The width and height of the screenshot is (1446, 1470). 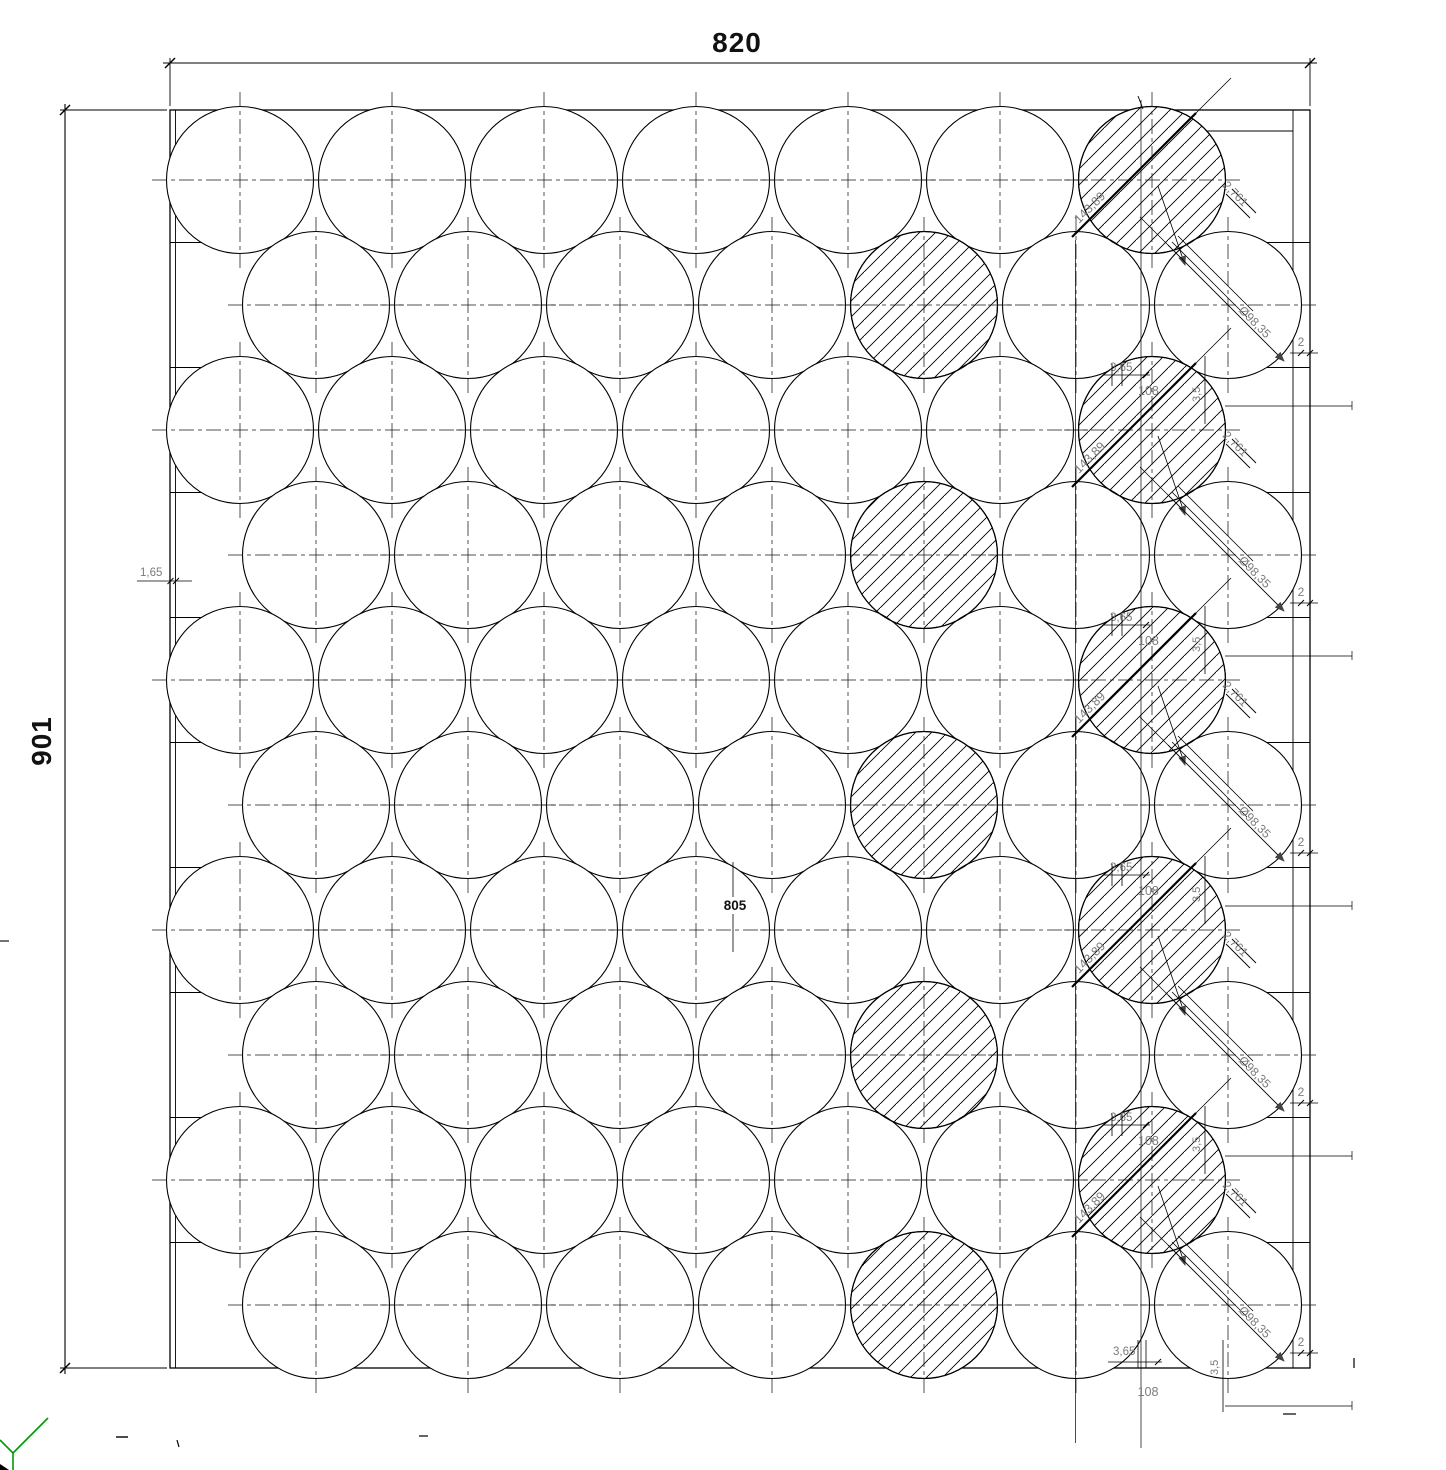 I want to click on height-dimension-label: 901, so click(x=41, y=741).